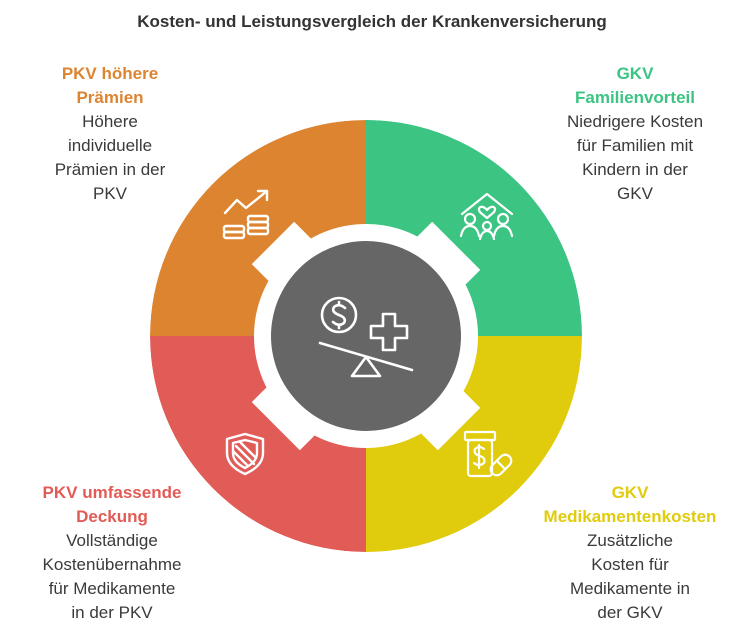 This screenshot has width=744, height=636. I want to click on description-line: Prämien in der, so click(110, 169).